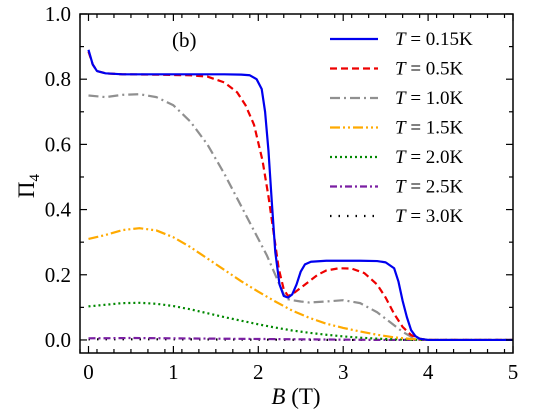  Describe the element at coordinates (28, 185) in the screenshot. I see `y-axis-label: Π4` at that location.